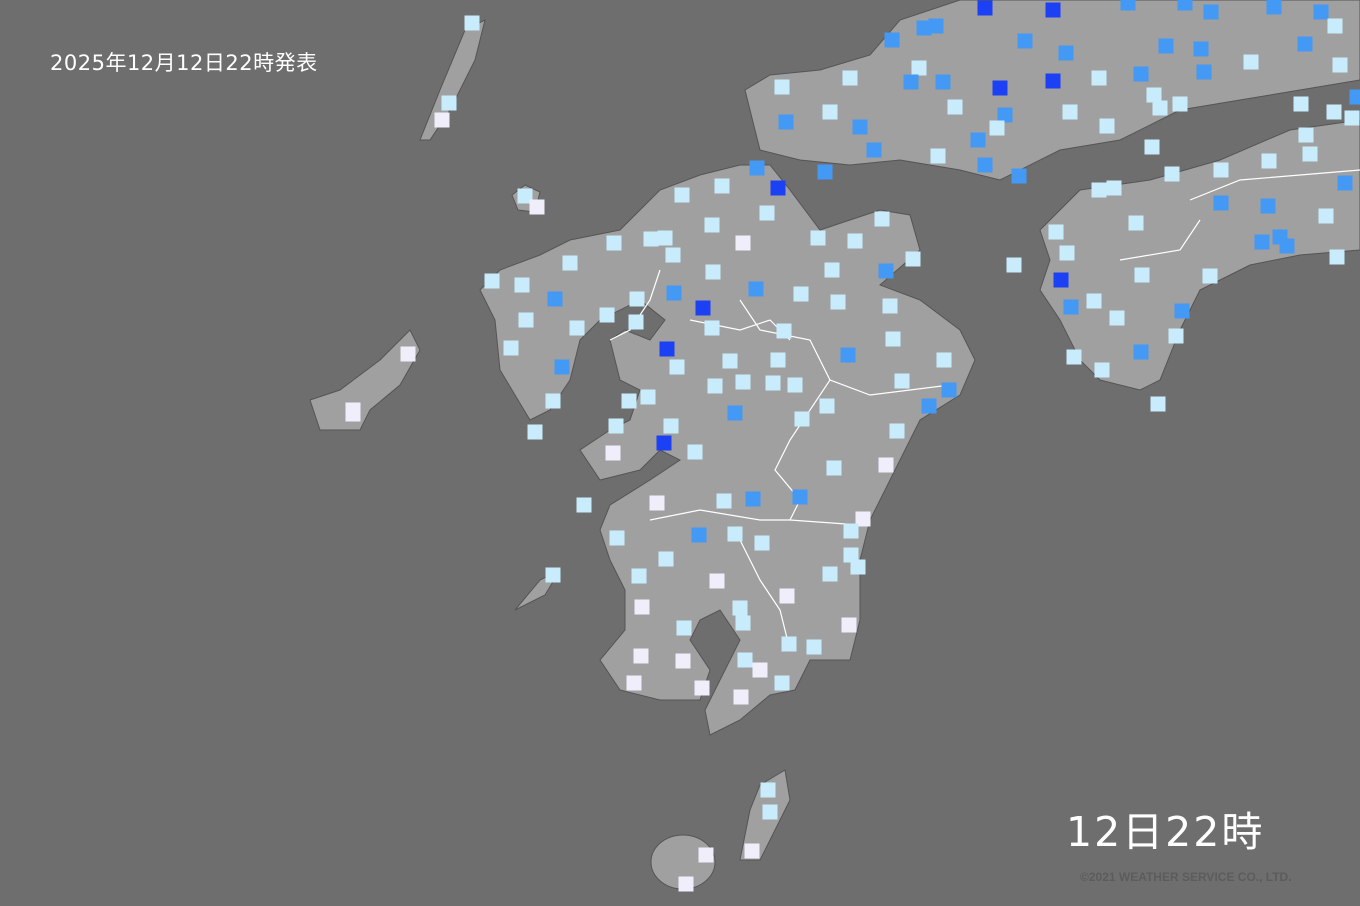 The image size is (1360, 906). I want to click on land-goto, so click(365, 380).